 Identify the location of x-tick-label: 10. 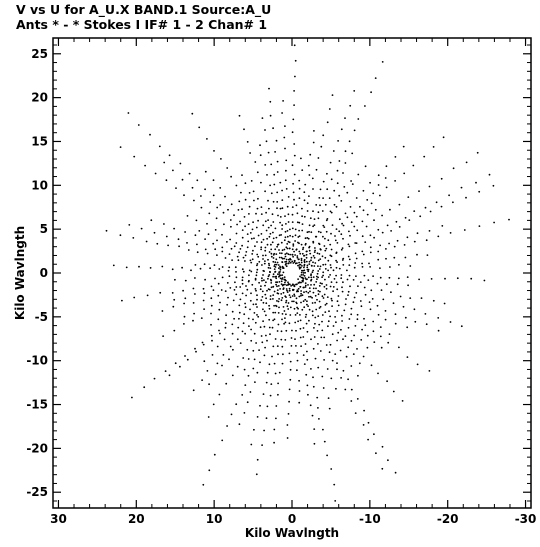
(214, 519).